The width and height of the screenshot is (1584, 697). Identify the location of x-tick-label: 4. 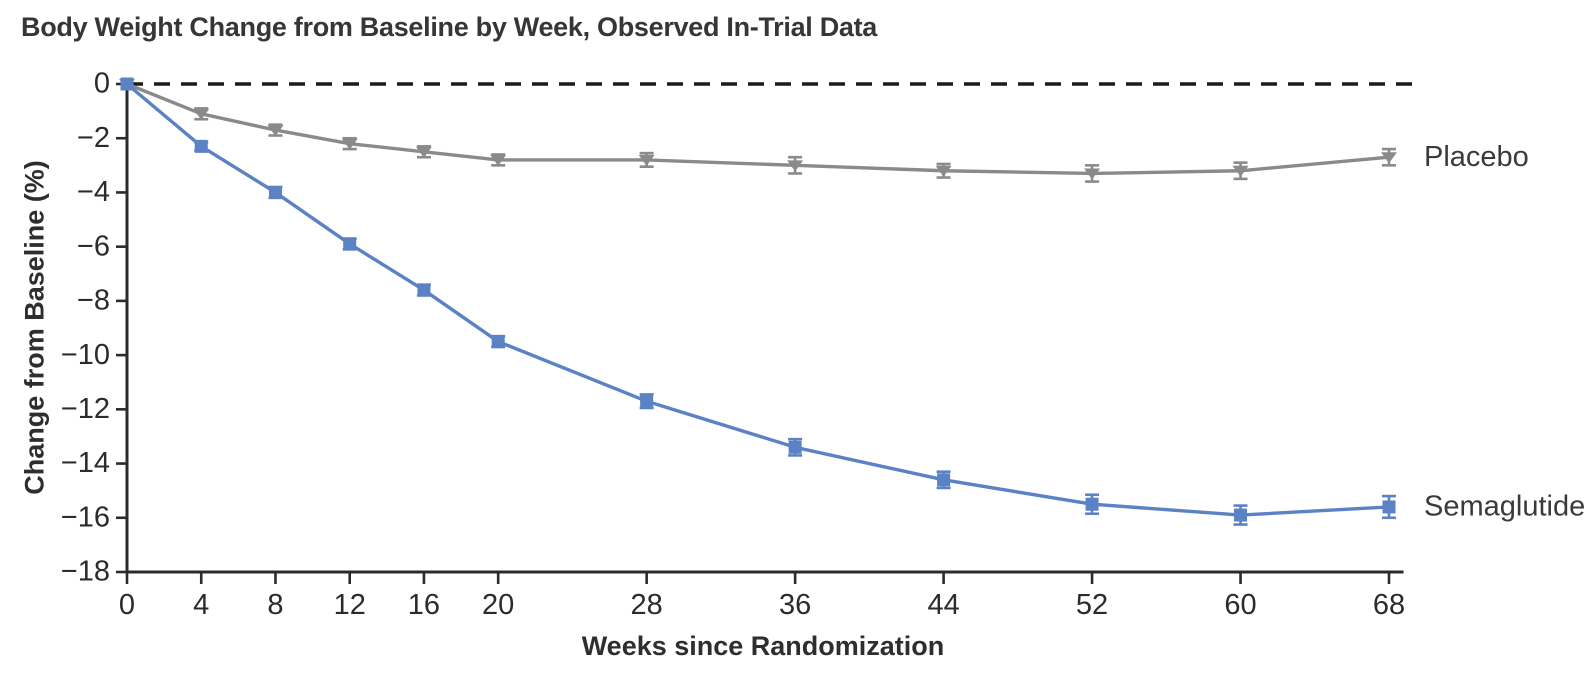
(201, 605).